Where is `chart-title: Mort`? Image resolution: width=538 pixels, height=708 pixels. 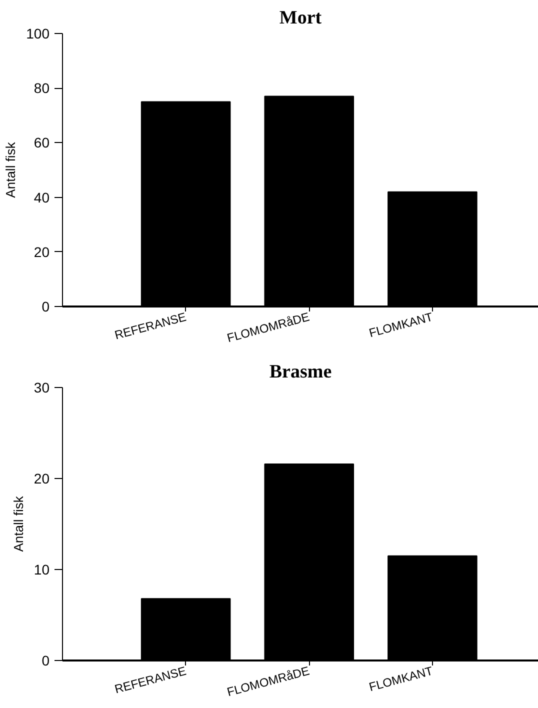 chart-title: Mort is located at coordinates (300, 18).